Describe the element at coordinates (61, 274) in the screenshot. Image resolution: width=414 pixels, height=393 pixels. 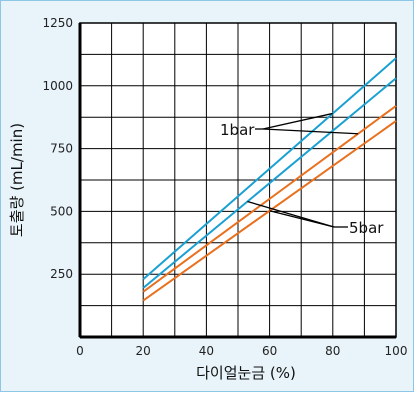
I see `y-tick-label: 250` at that location.